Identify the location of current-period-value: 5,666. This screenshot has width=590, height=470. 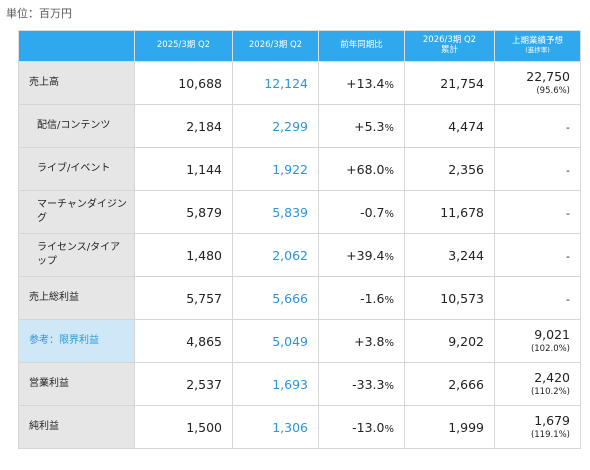
(275, 298).